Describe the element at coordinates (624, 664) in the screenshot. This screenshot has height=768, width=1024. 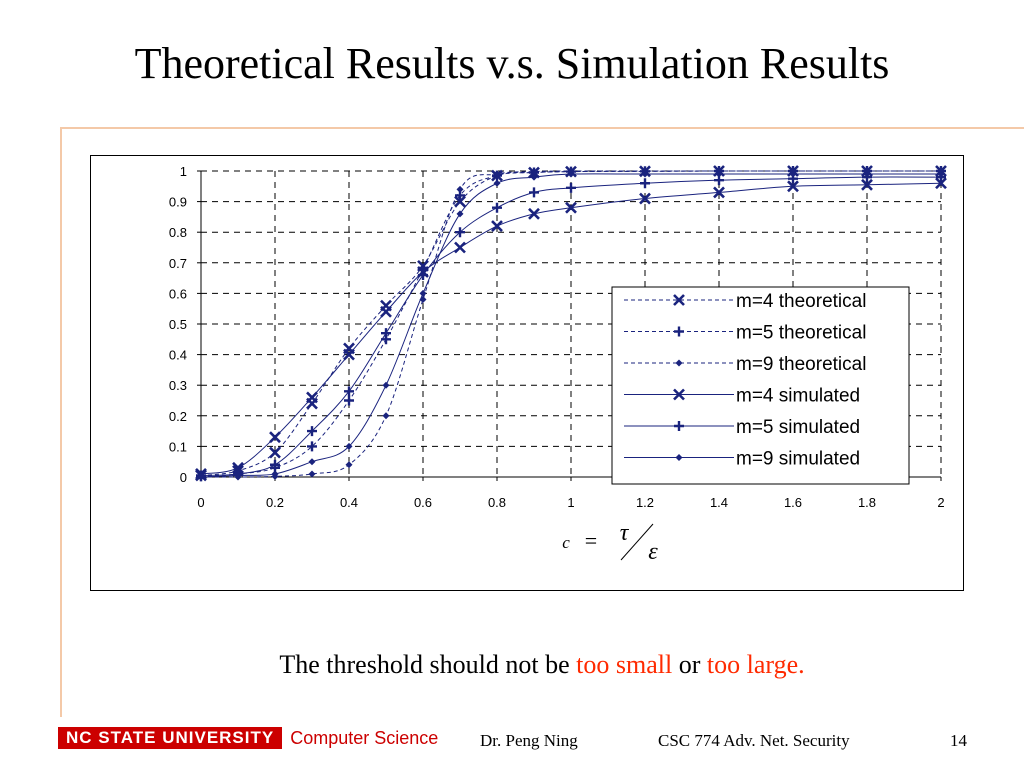
I see `caption-emphasis-small: too small` at that location.